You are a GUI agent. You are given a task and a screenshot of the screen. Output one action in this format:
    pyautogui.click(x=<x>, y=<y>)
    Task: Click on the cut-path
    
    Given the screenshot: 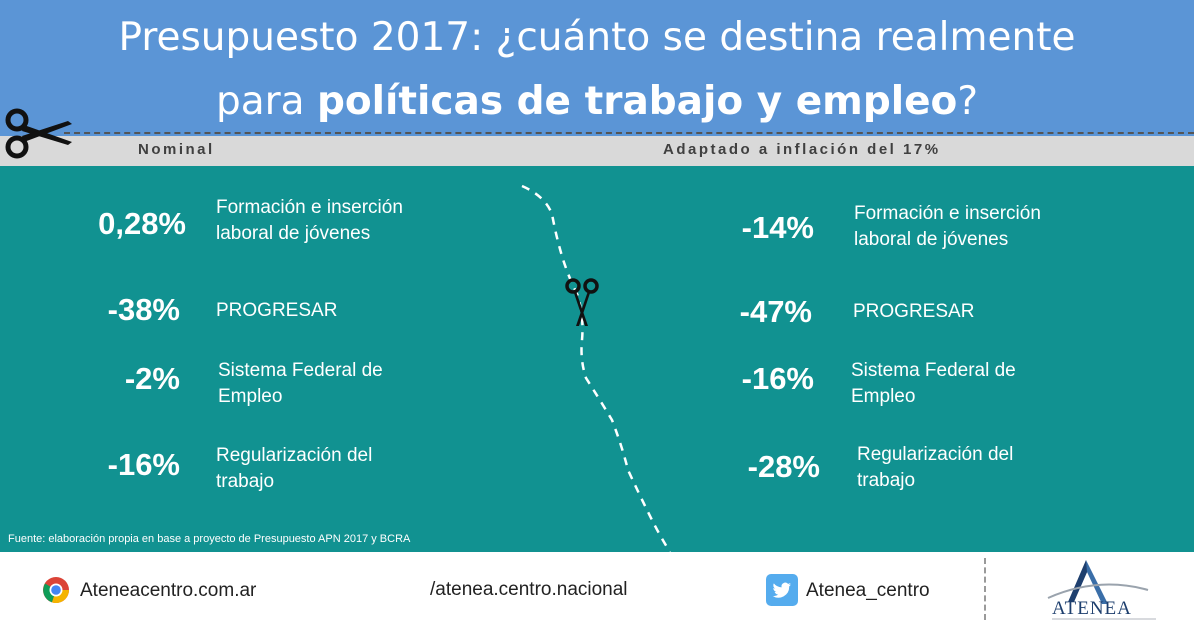 What is the action you would take?
    pyautogui.click(x=596, y=368)
    